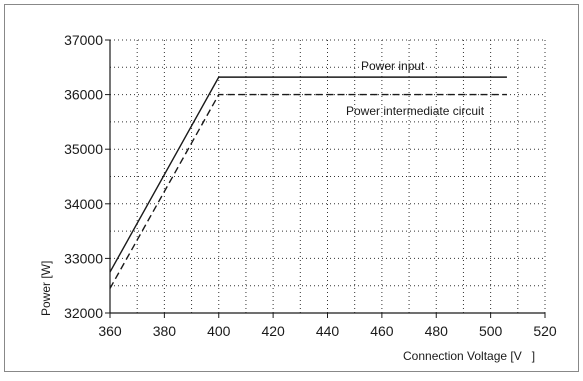 The image size is (583, 381). What do you see at coordinates (273, 331) in the screenshot?
I see `x-tick-label: 420` at bounding box center [273, 331].